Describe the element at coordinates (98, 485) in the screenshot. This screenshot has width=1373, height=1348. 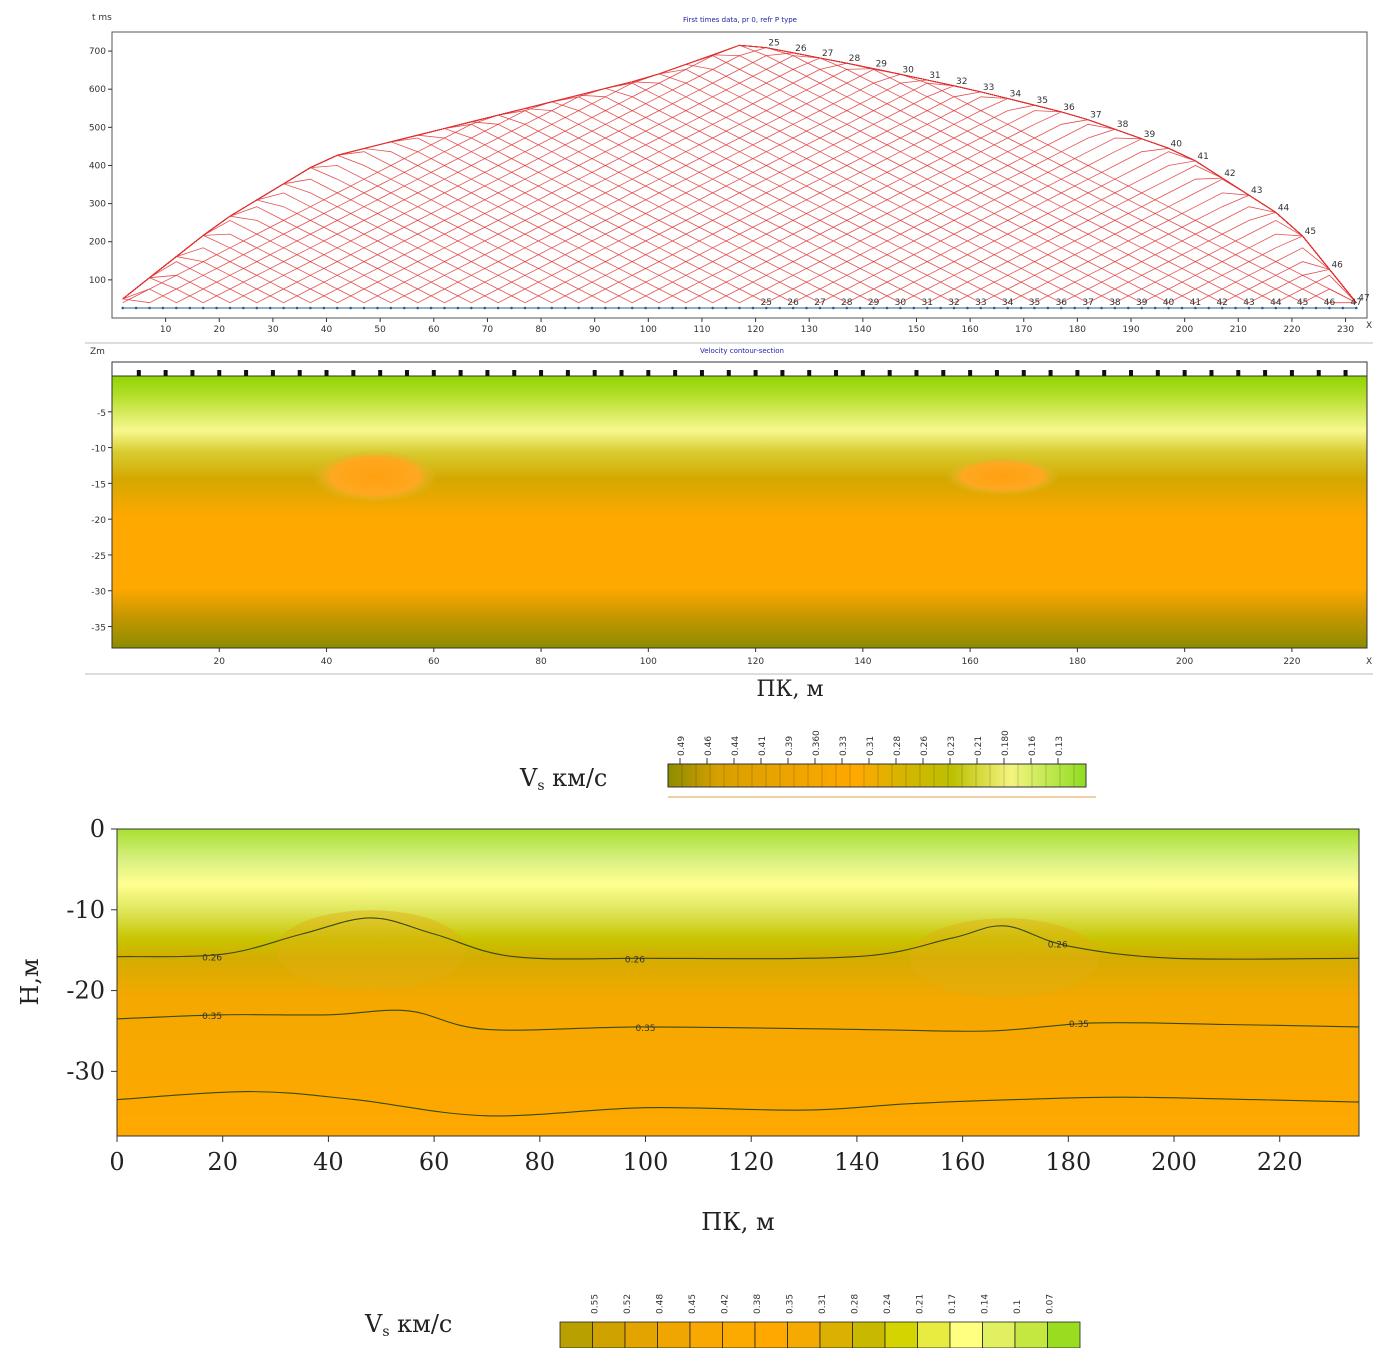
I see `y-tick-label: -15` at that location.